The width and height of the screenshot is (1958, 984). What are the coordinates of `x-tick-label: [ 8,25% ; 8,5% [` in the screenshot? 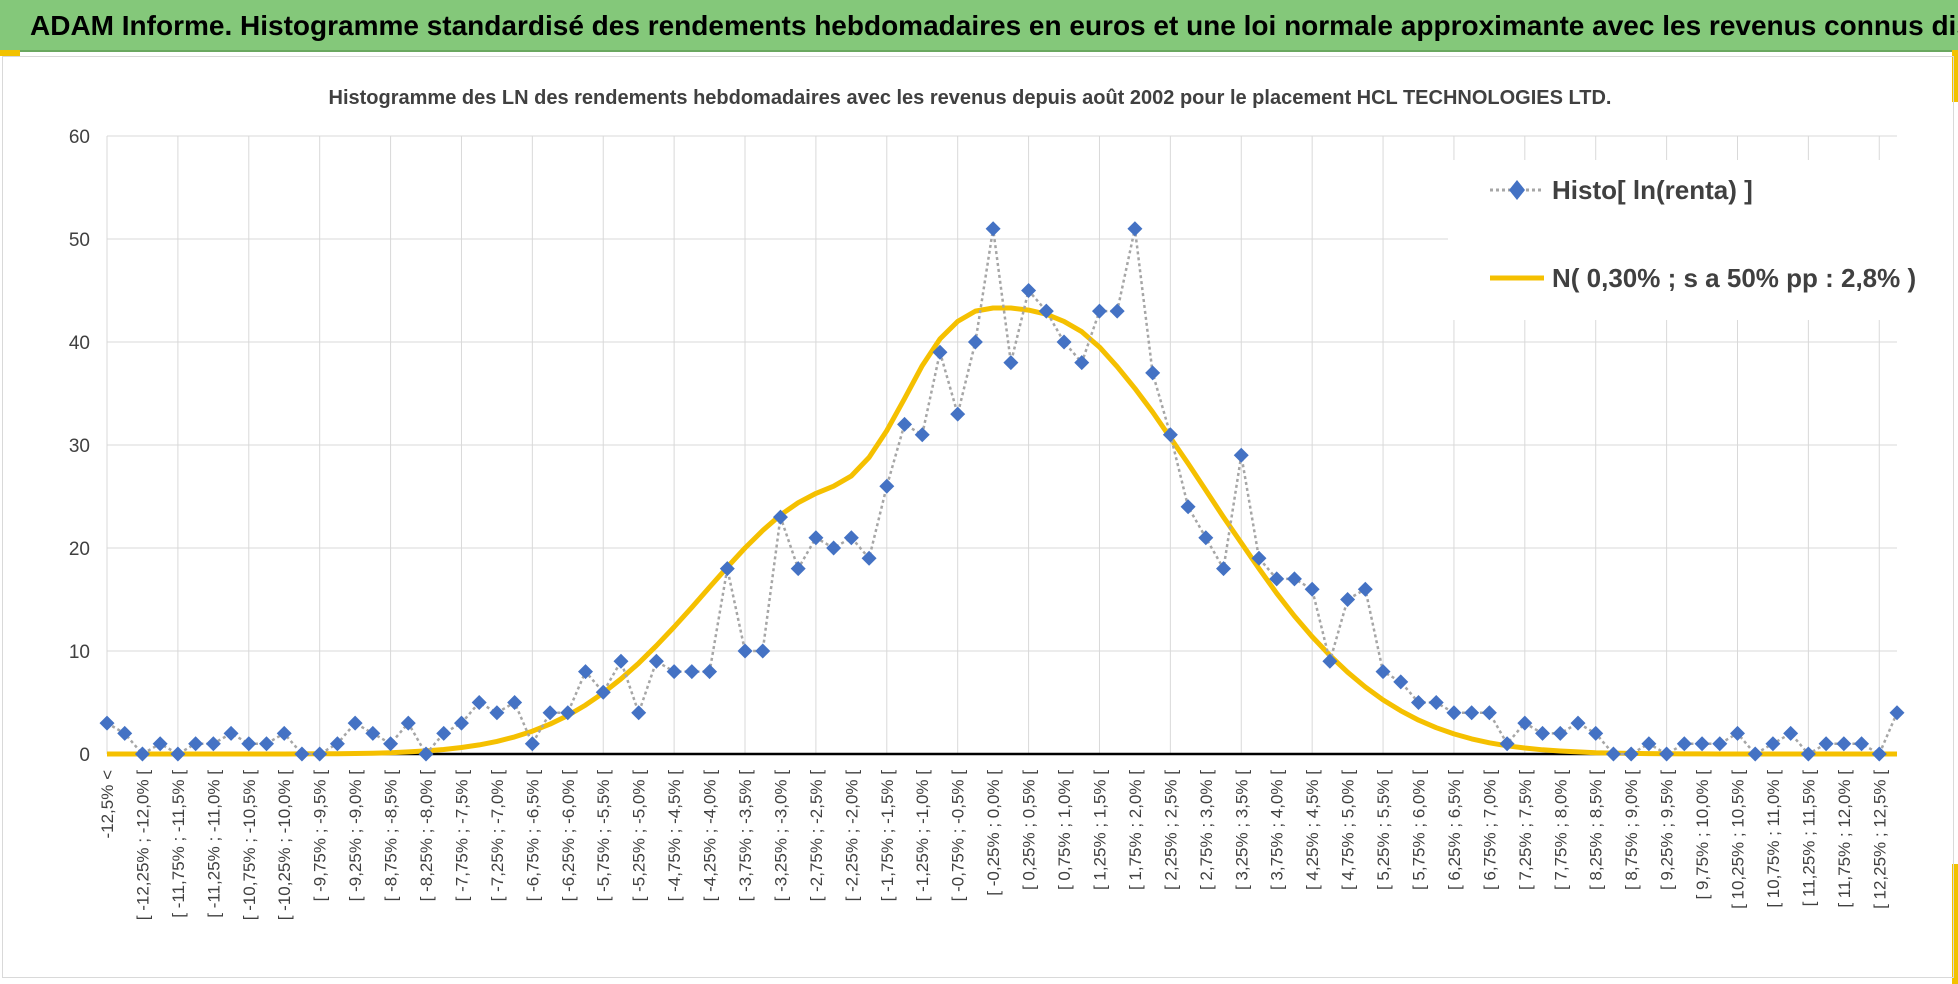 It's located at (1596, 830).